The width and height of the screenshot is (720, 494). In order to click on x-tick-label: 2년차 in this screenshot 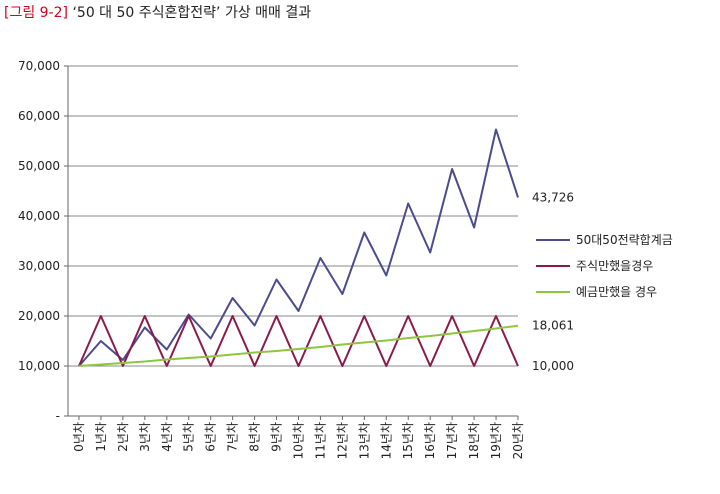, I will do `click(123, 437)`.